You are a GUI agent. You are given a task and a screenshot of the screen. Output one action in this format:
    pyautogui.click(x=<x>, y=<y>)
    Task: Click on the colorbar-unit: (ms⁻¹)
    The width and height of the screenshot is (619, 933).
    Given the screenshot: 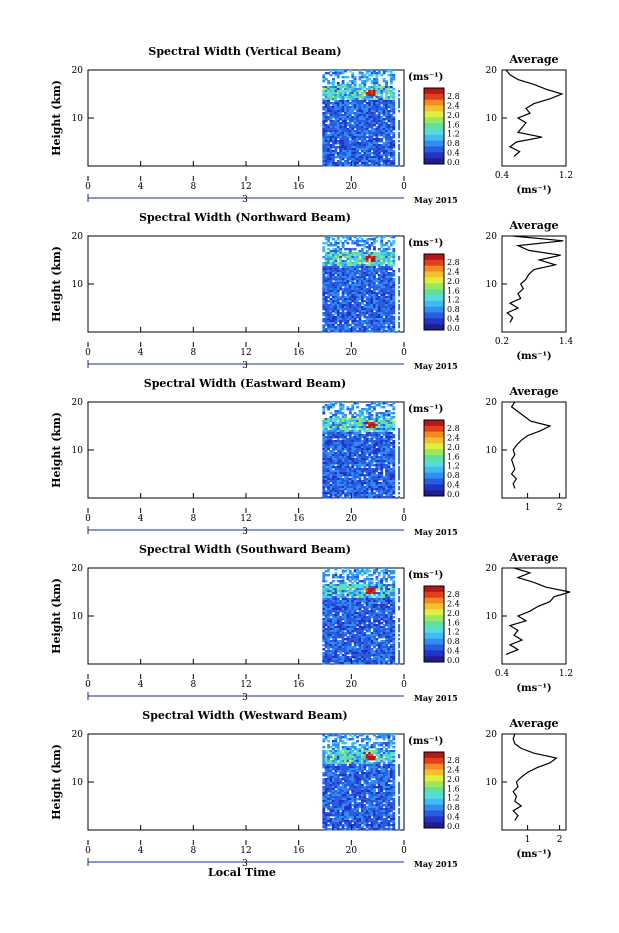 What is the action you would take?
    pyautogui.click(x=425, y=409)
    